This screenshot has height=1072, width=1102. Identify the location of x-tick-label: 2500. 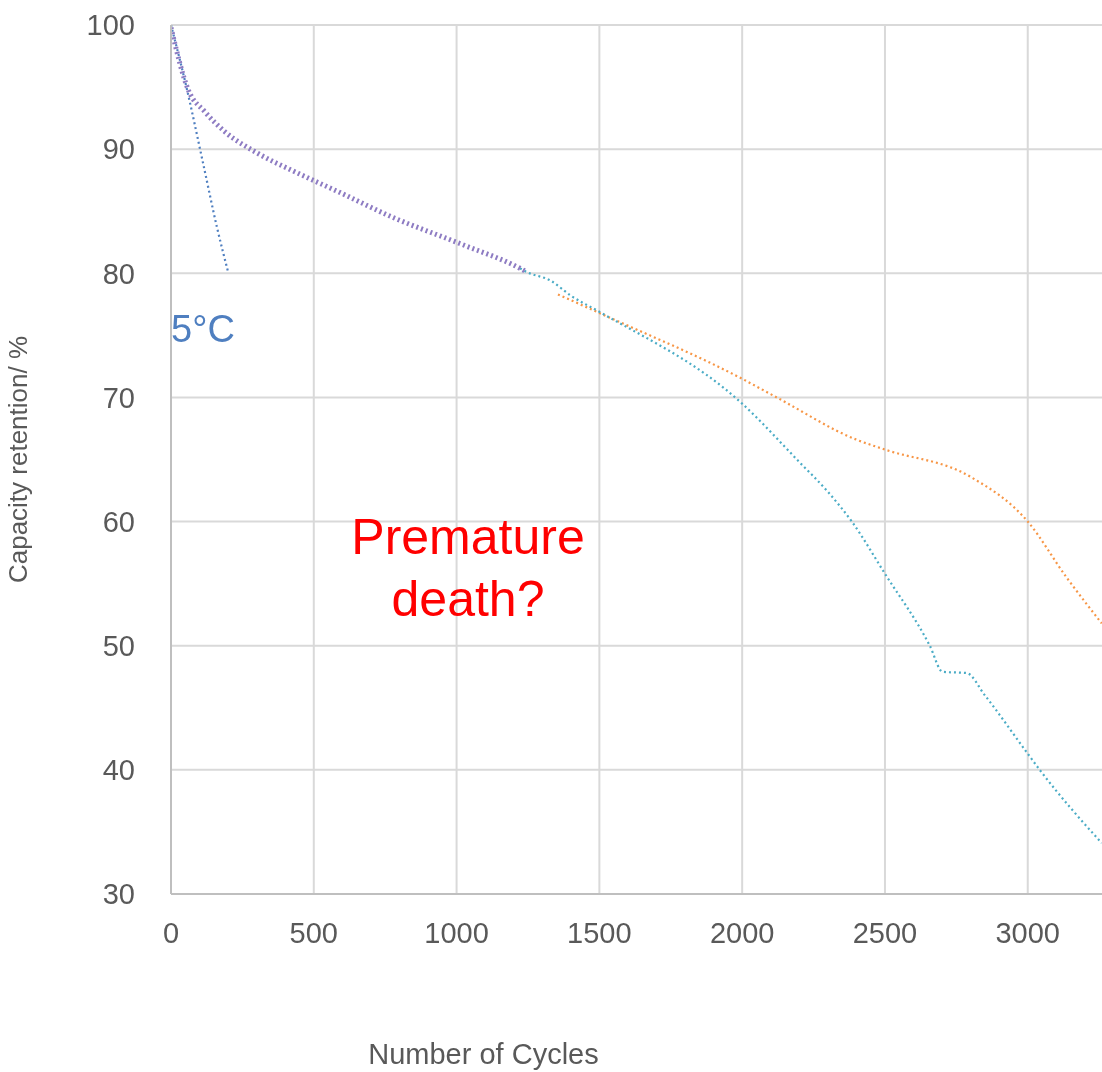
(885, 932).